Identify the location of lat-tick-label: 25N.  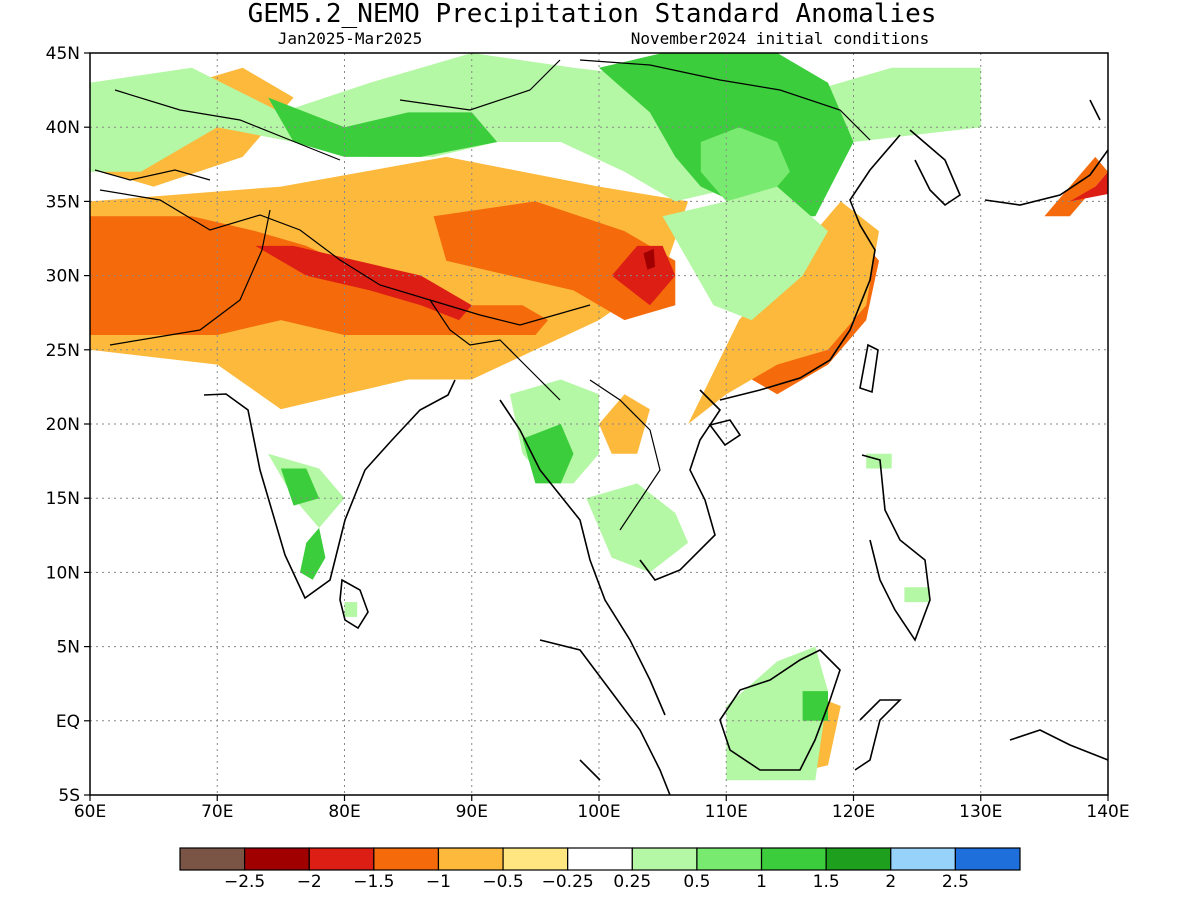
(63, 351).